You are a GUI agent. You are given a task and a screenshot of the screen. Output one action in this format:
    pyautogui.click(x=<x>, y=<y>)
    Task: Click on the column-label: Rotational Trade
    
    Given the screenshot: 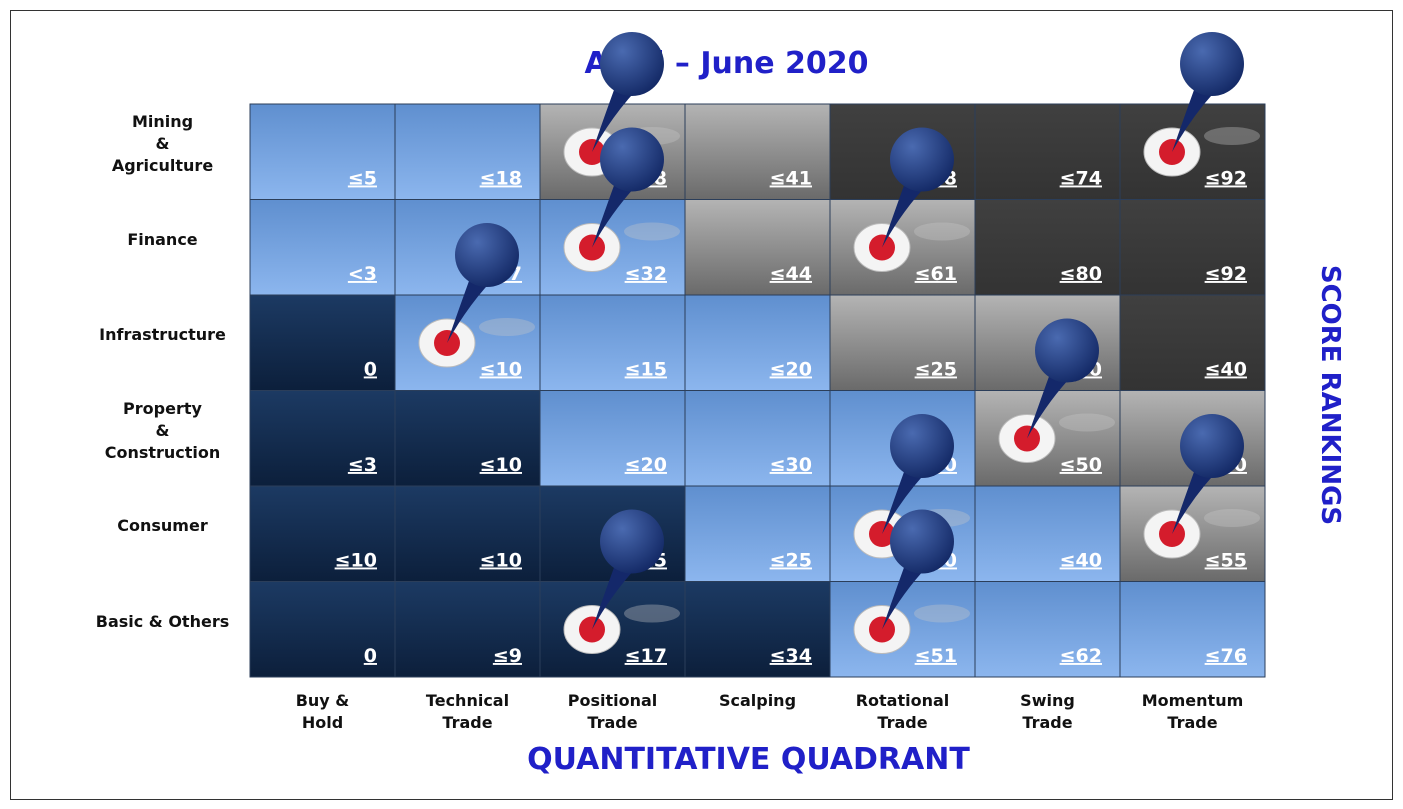 What is the action you would take?
    pyautogui.click(x=902, y=711)
    